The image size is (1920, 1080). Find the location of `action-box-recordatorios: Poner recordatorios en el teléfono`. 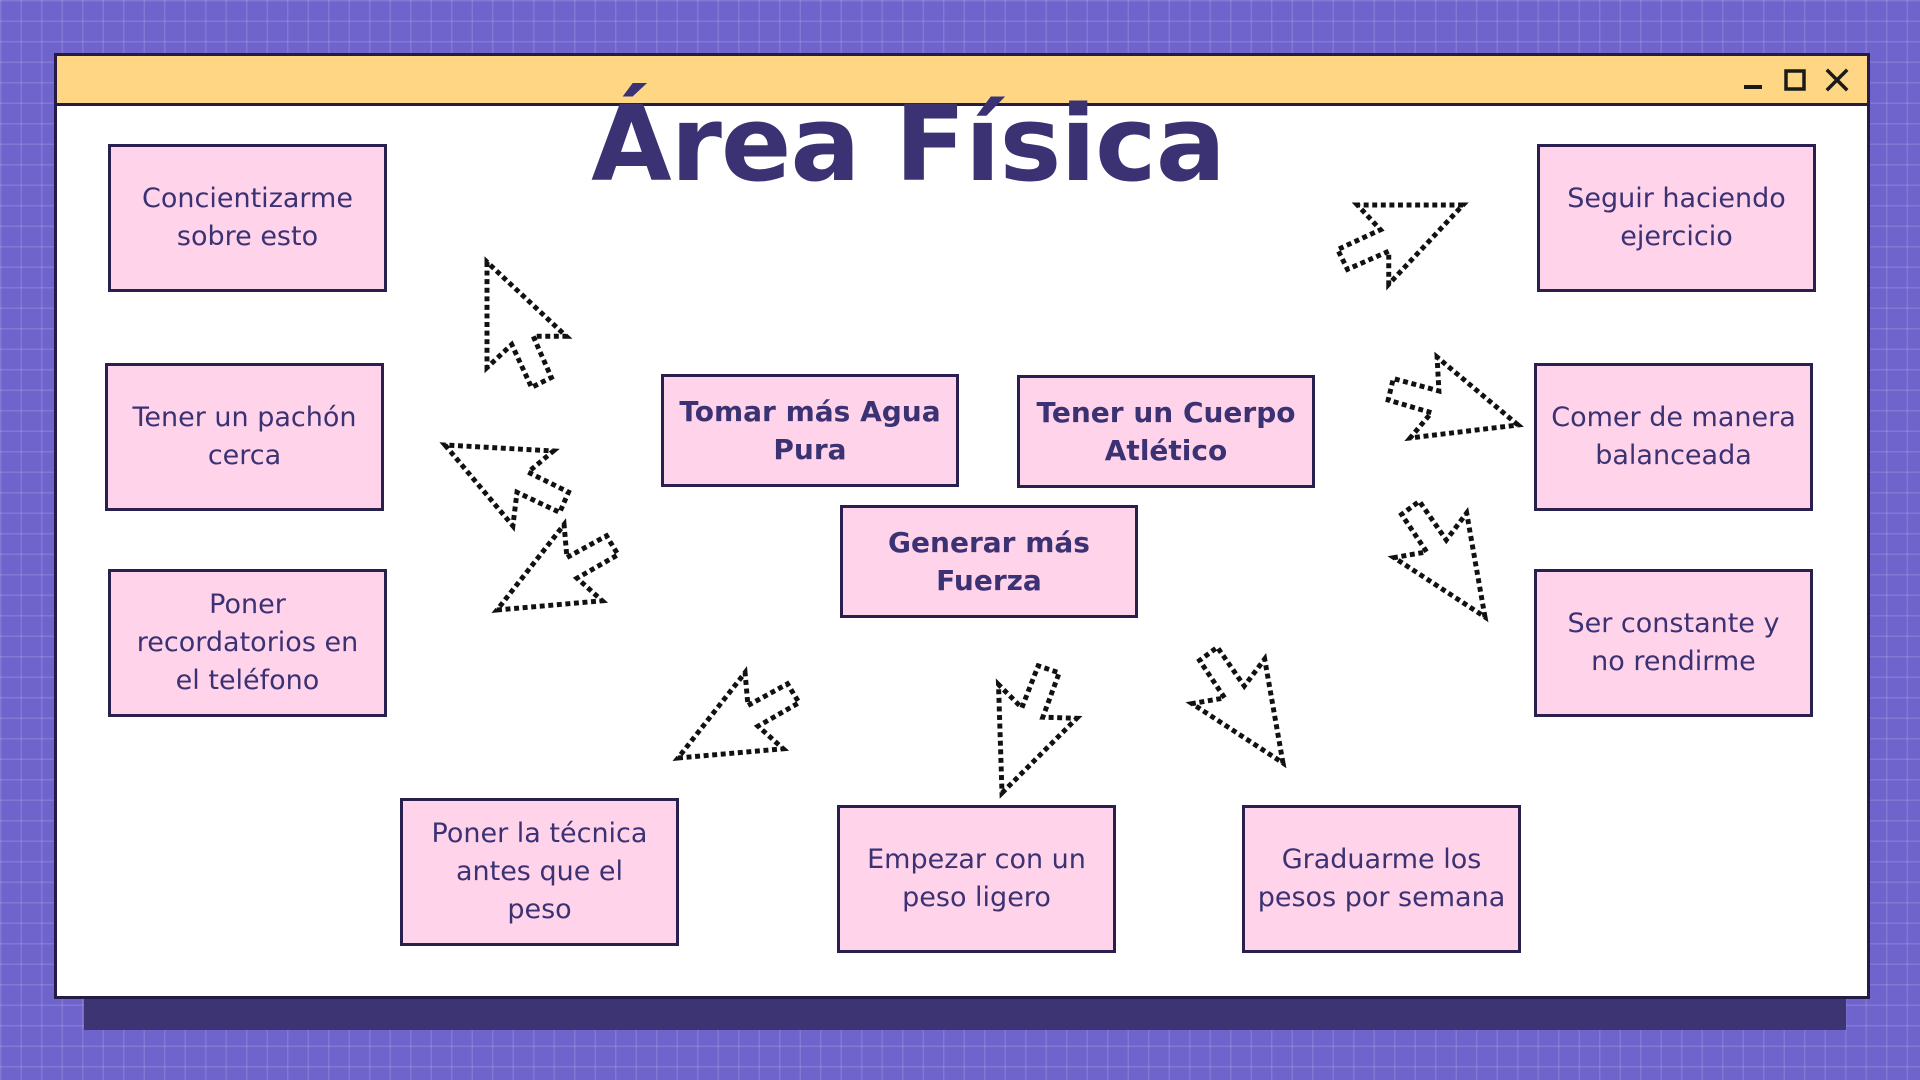

action-box-recordatorios: Poner recordatorios en el teléfono is located at coordinates (247, 643).